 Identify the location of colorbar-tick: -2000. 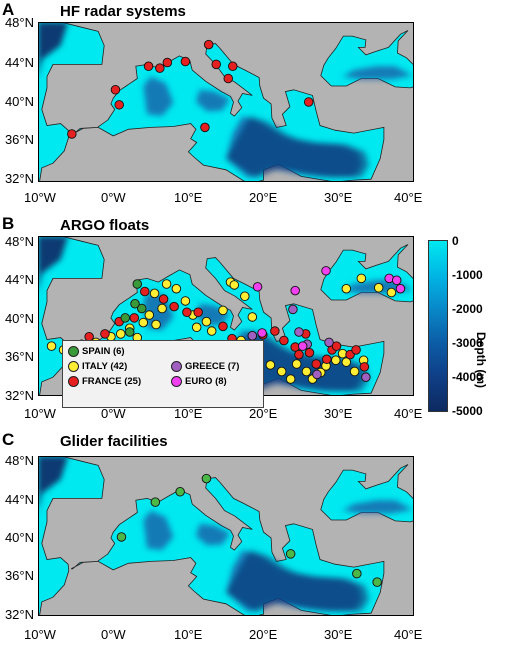
(467, 309).